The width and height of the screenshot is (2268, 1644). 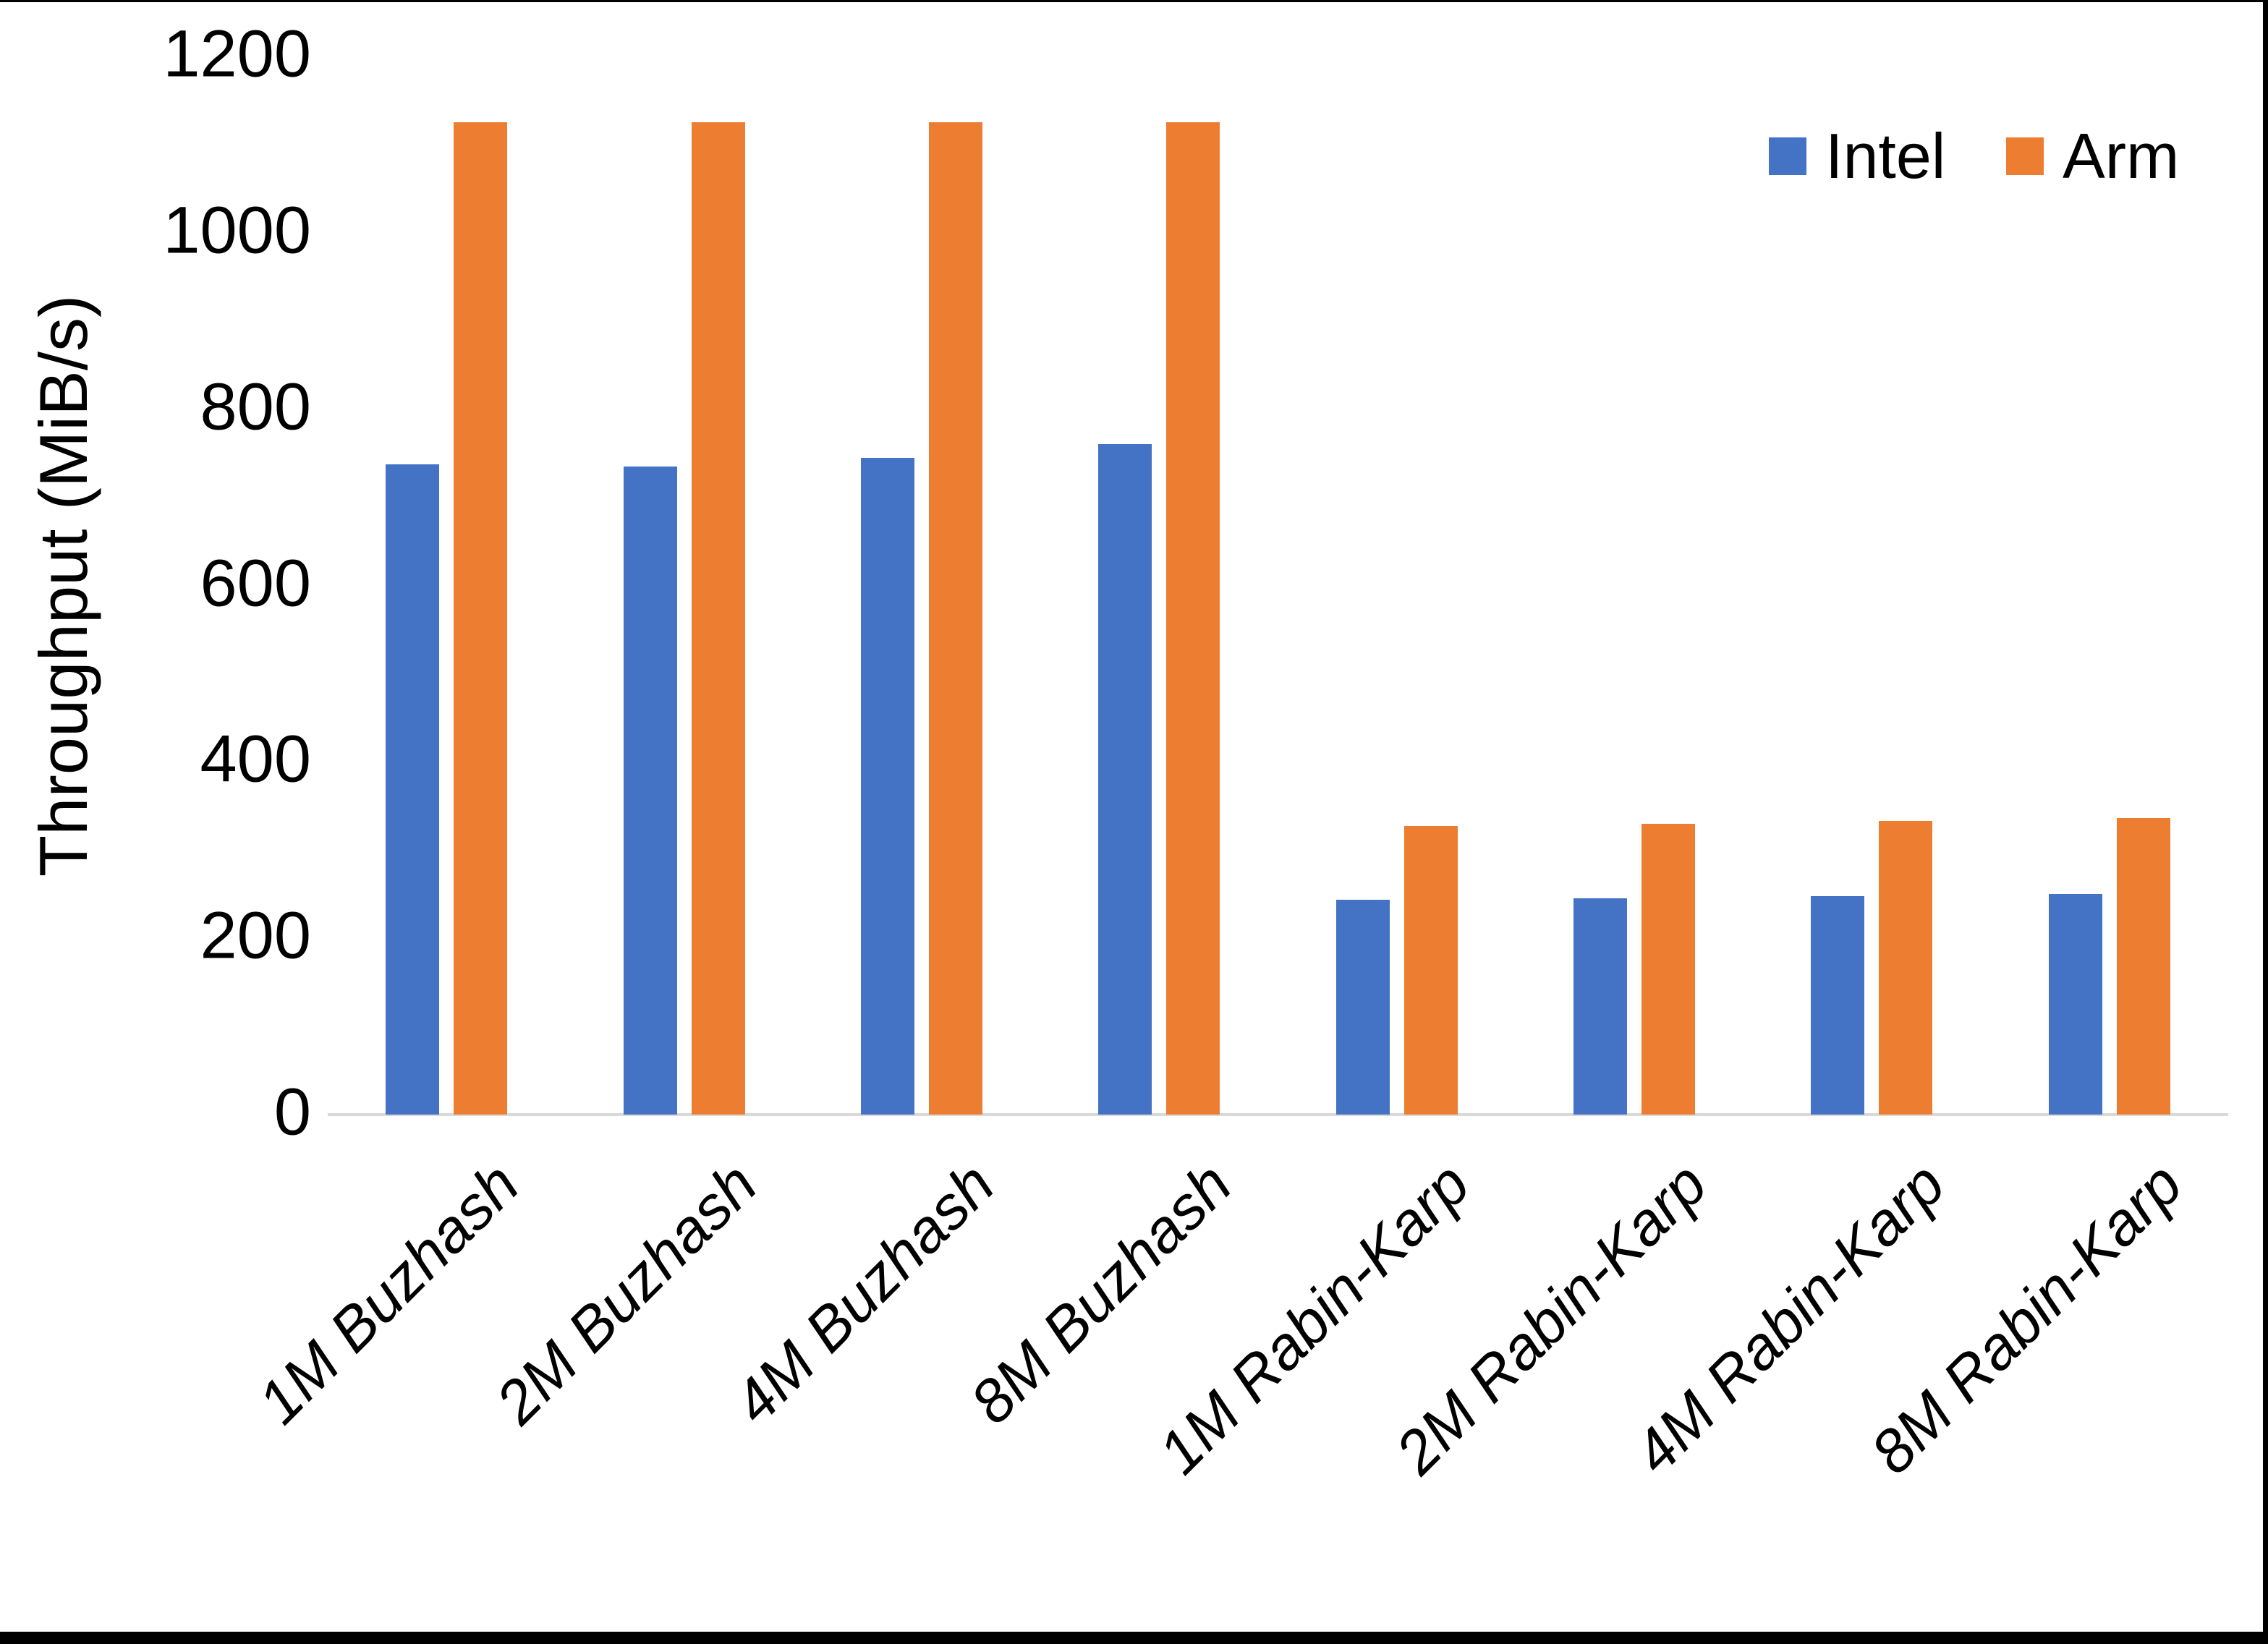 I want to click on y-tick-label: 1000, so click(x=237, y=230).